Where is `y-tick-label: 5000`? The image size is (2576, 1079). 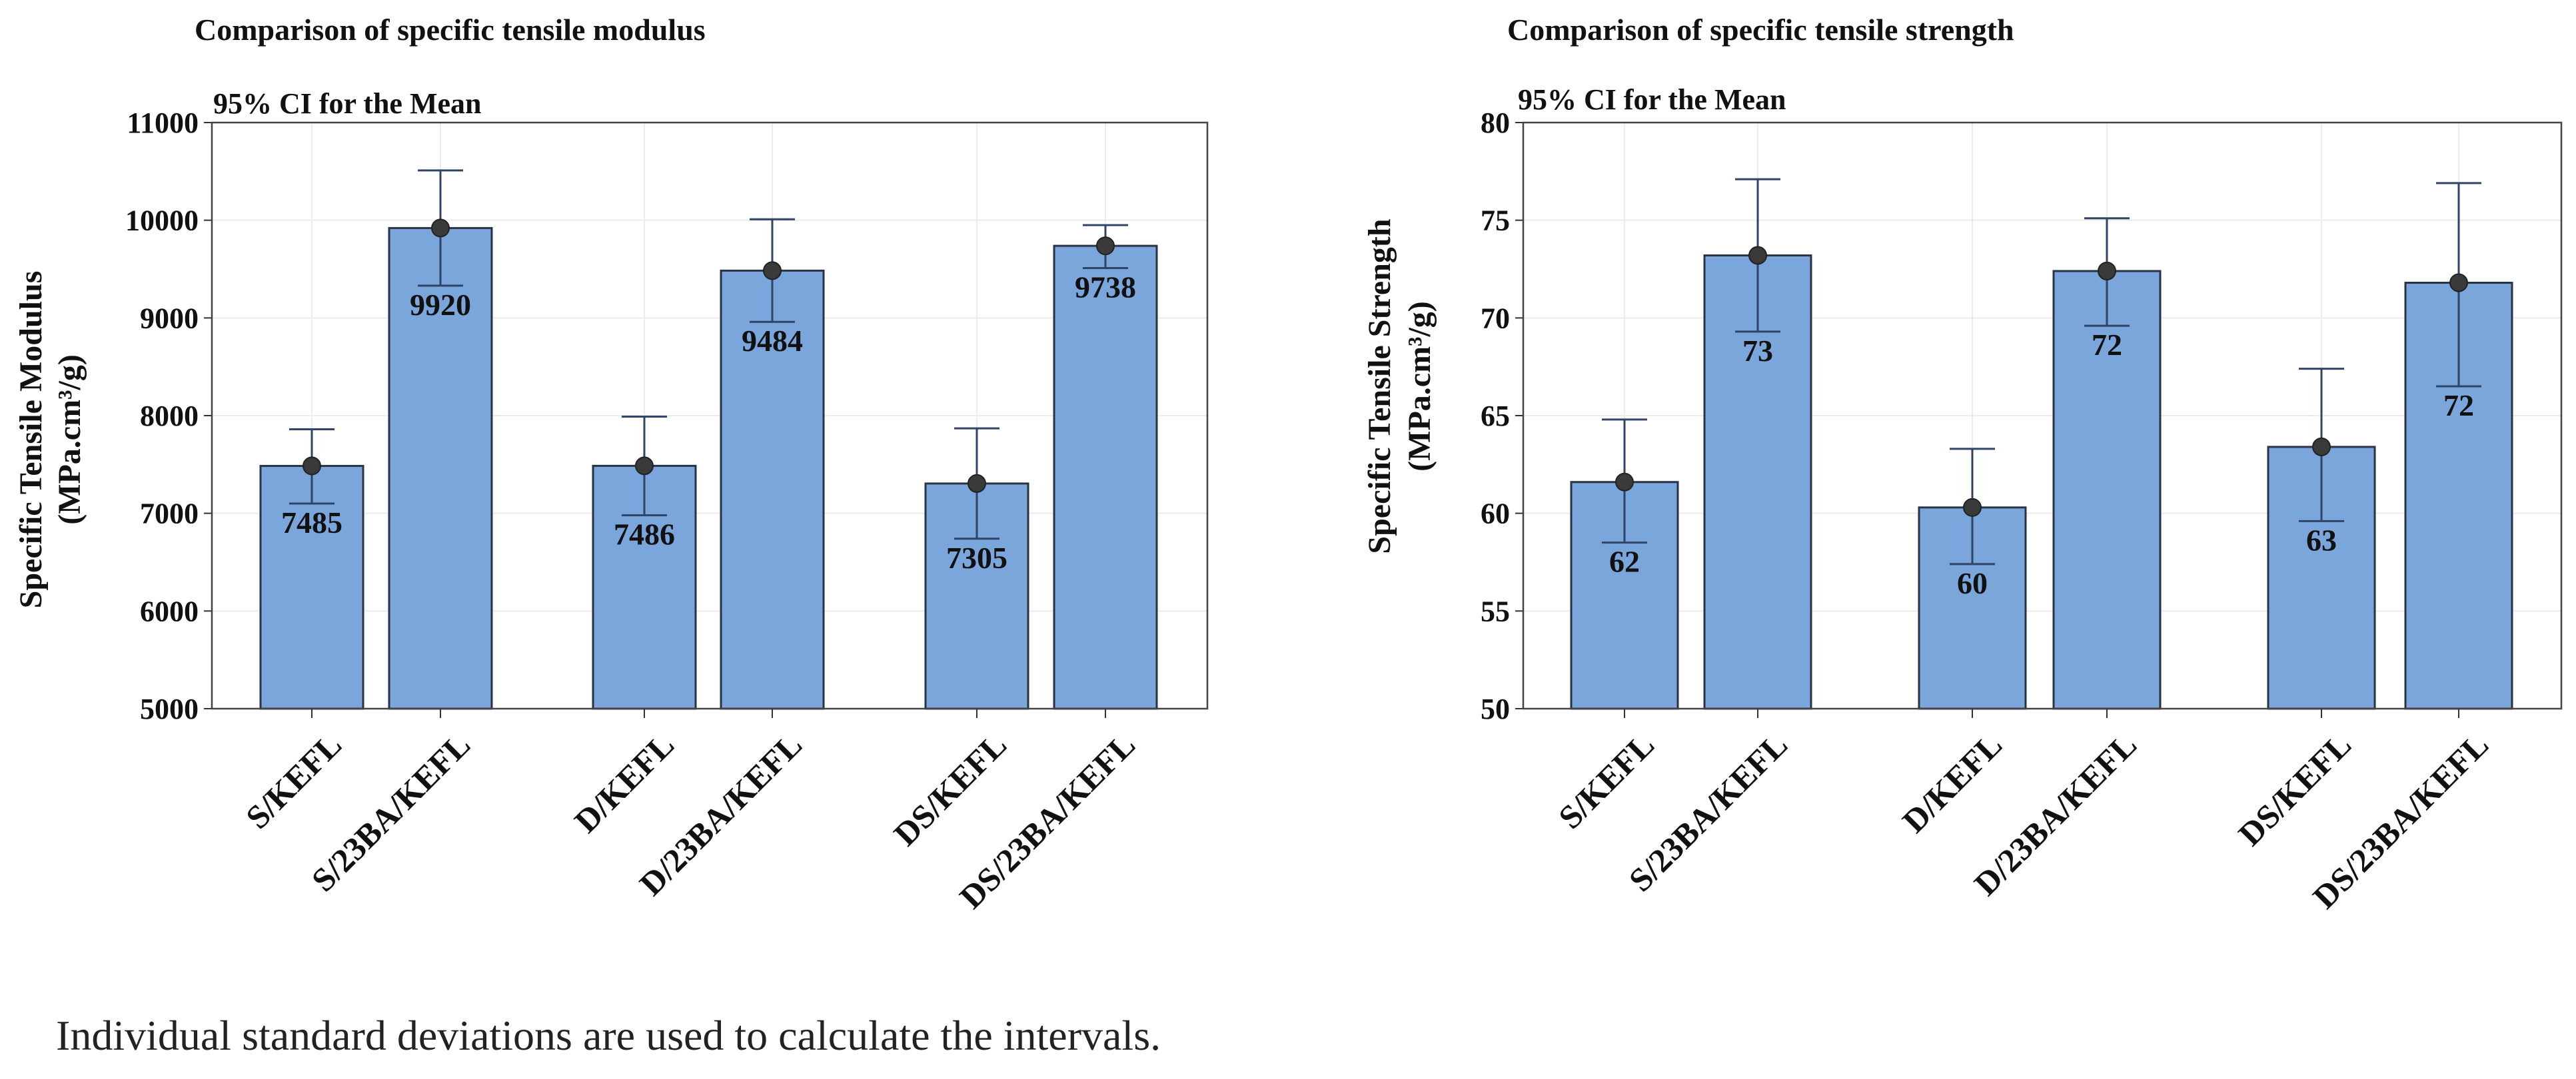
y-tick-label: 5000 is located at coordinates (169, 709).